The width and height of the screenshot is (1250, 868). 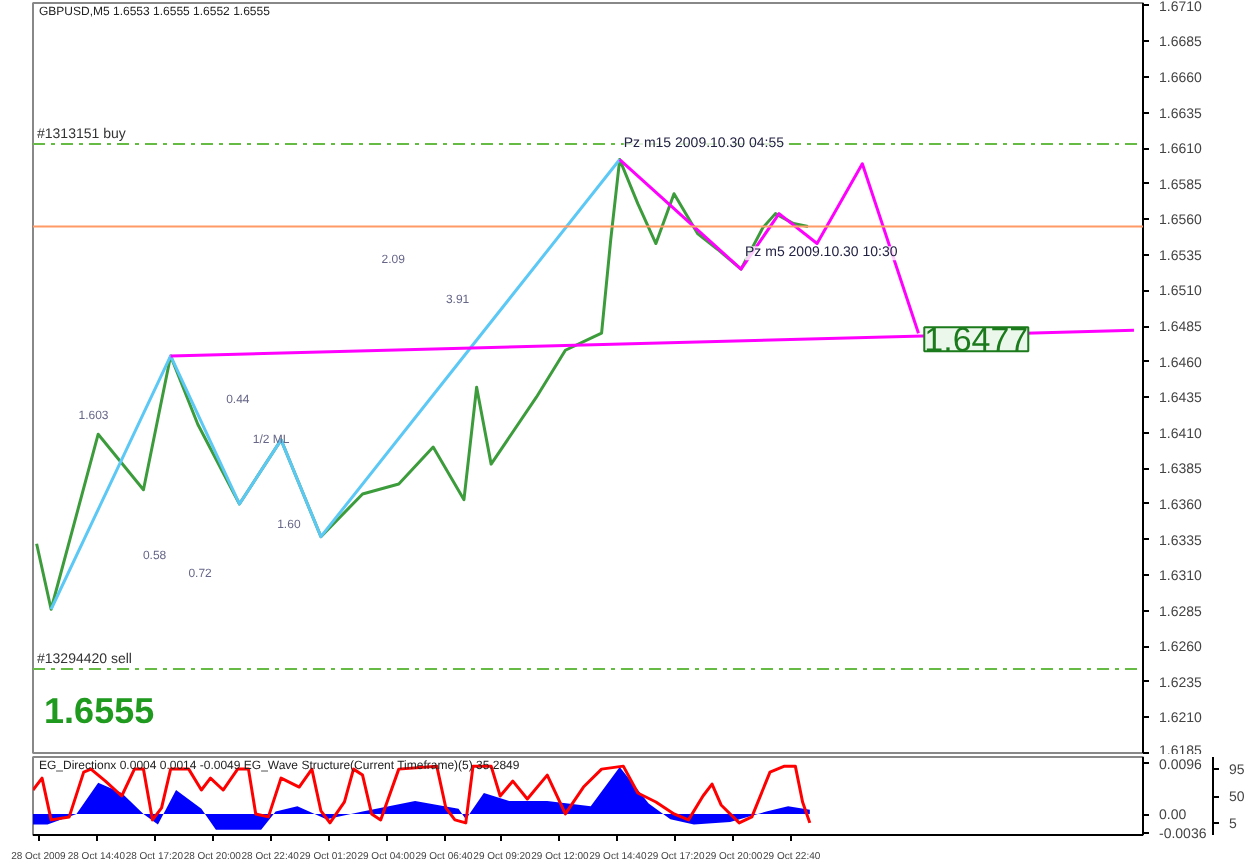 What do you see at coordinates (99, 711) in the screenshot?
I see `annotation: 1.6555` at bounding box center [99, 711].